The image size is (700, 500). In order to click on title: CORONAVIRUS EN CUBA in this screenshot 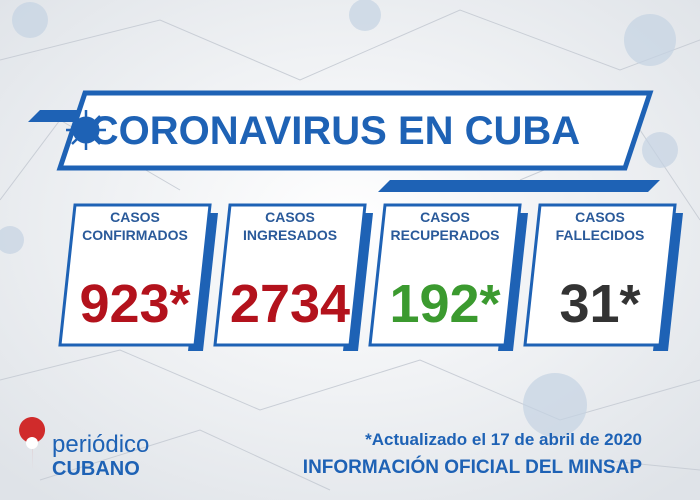, I will do `click(335, 131)`.